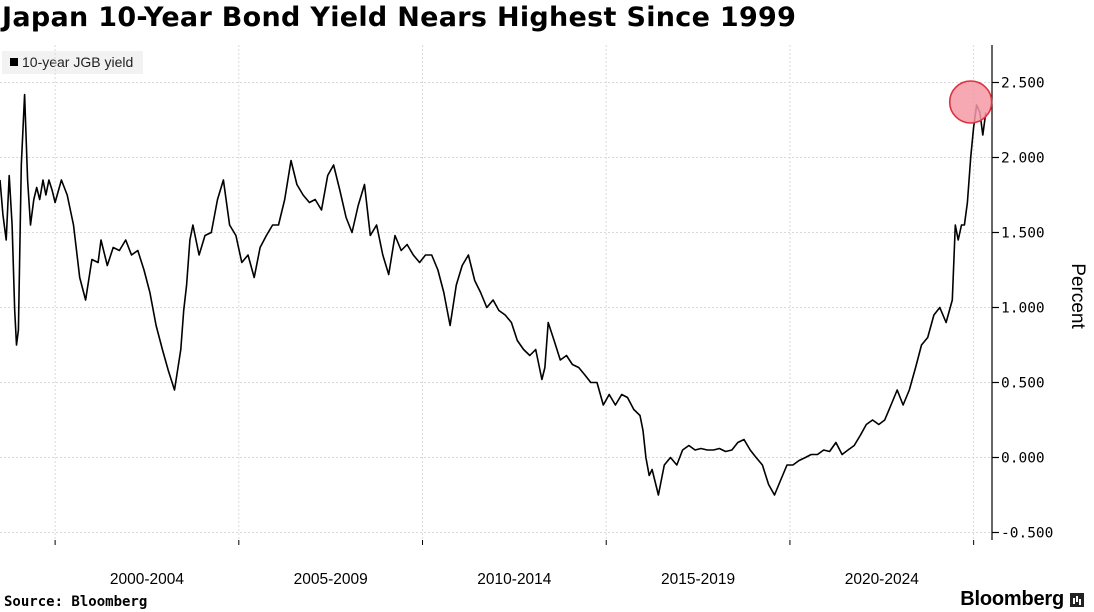 Image resolution: width=1094 pixels, height=612 pixels. I want to click on highlight-layer, so click(970, 102).